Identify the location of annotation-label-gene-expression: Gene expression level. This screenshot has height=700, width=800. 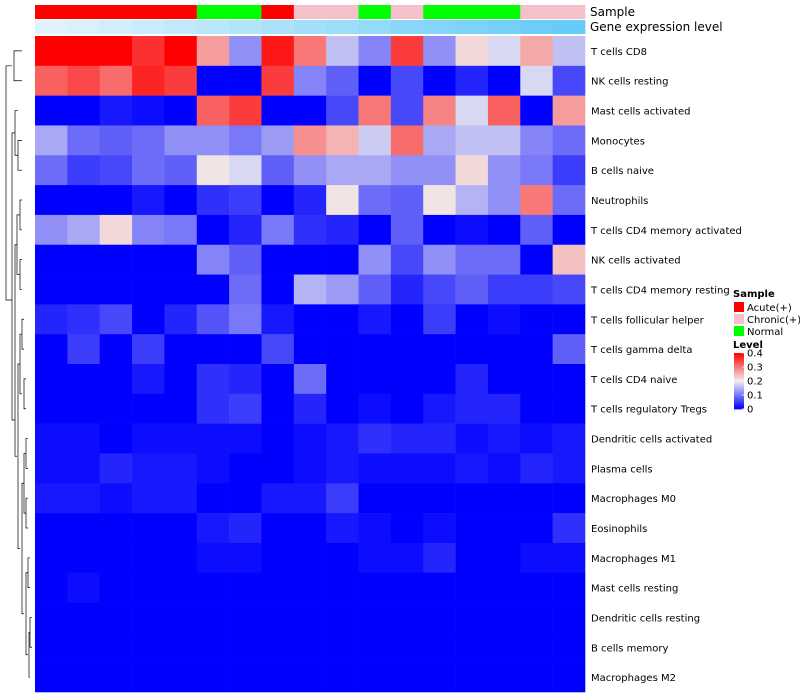
(656, 27).